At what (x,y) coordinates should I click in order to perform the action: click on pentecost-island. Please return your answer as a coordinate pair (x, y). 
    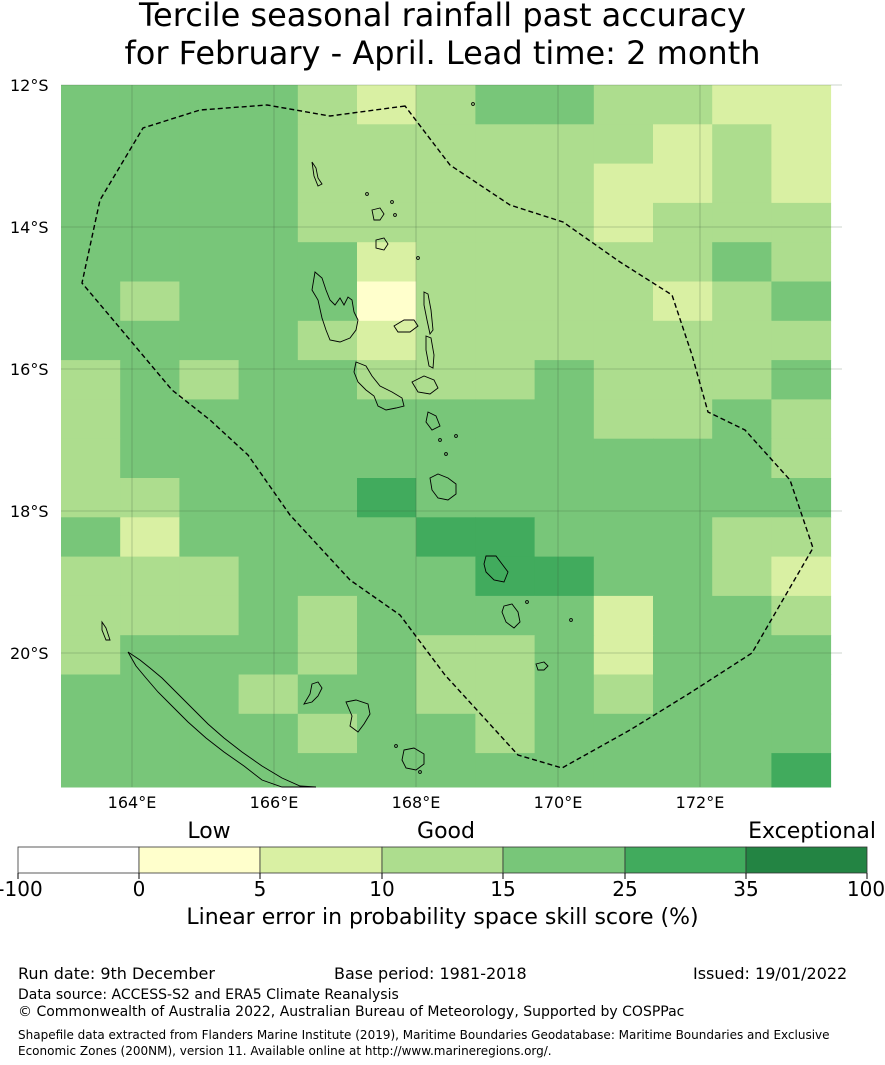
    Looking at the image, I should click on (430, 352).